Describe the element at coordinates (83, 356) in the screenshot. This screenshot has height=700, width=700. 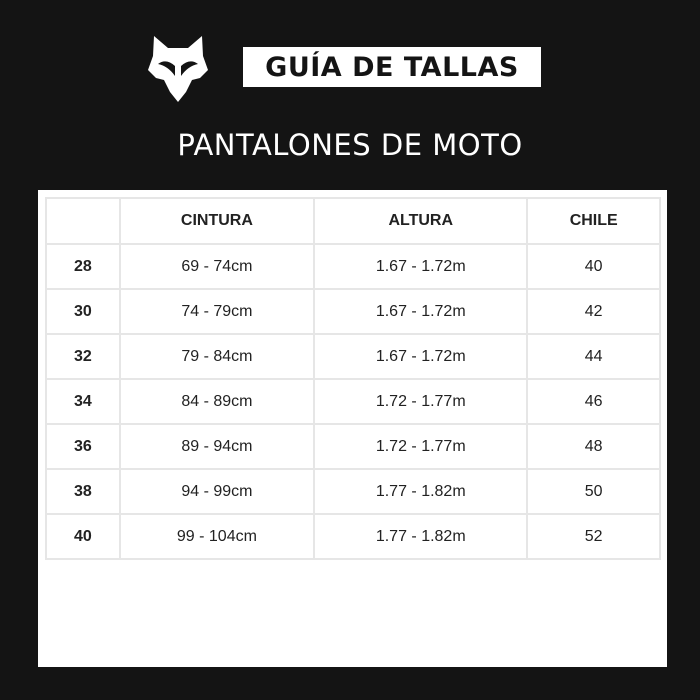
I see `size-cell: 32` at that location.